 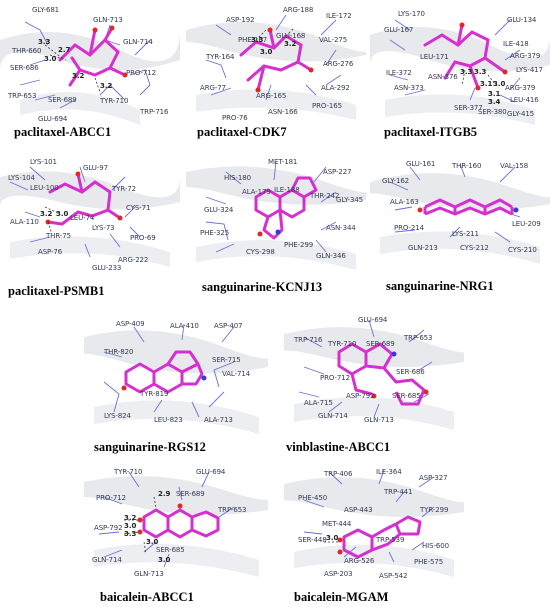 What do you see at coordinates (130, 324) in the screenshot?
I see `residue-label: ASP-409` at bounding box center [130, 324].